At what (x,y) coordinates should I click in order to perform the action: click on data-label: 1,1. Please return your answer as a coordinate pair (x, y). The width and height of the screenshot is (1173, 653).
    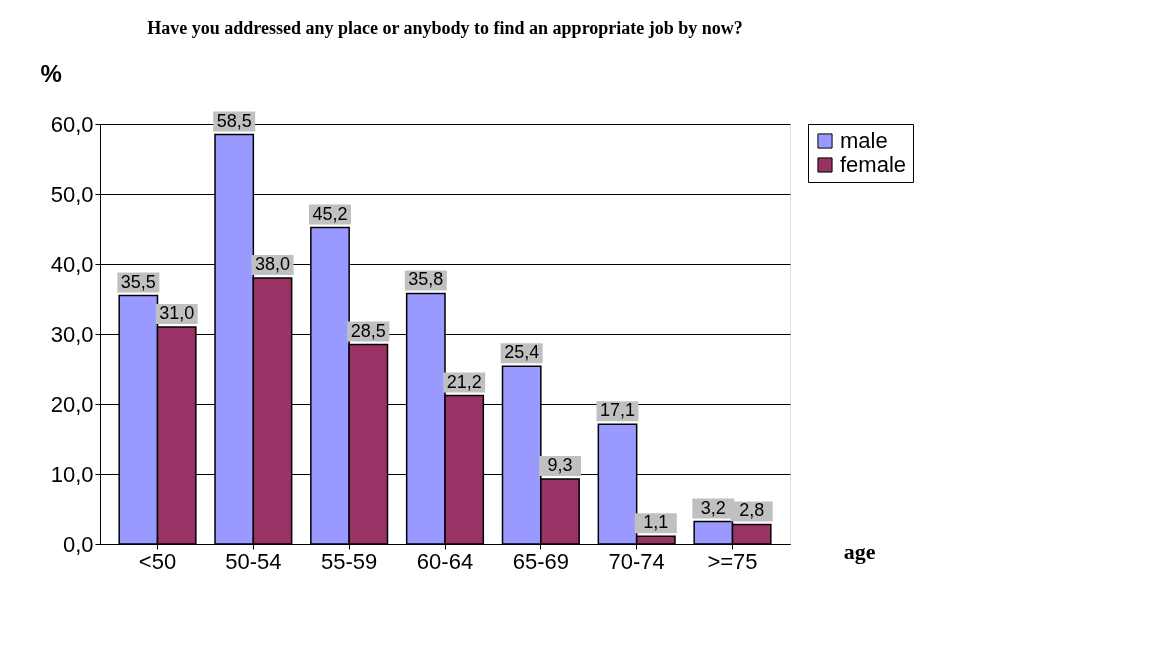
    Looking at the image, I should click on (656, 522).